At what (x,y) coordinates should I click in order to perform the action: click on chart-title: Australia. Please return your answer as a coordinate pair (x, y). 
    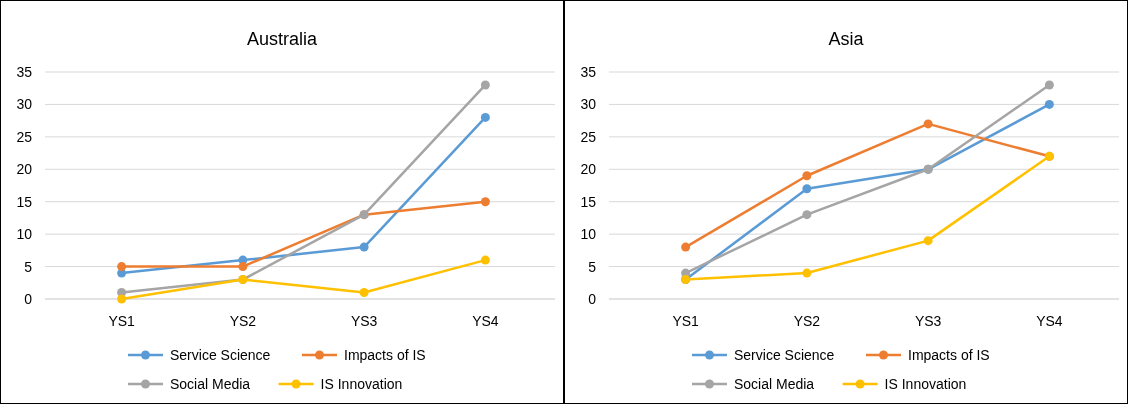
    Looking at the image, I should click on (282, 39).